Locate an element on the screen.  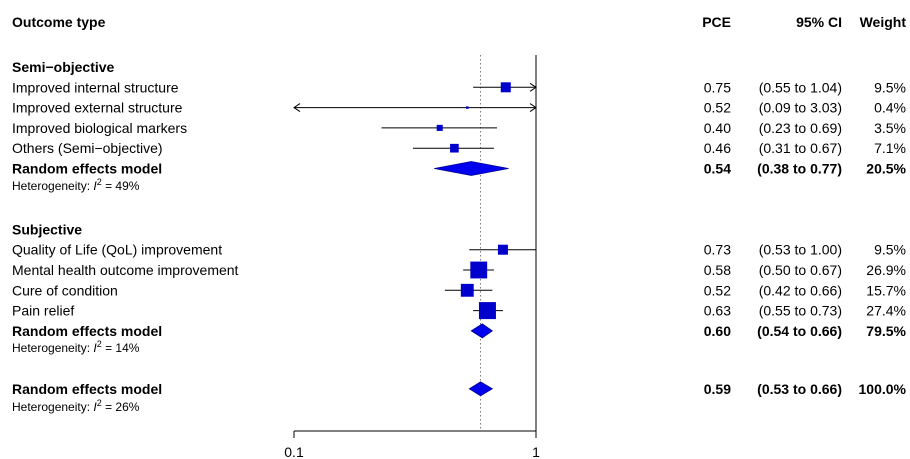
study-weight: 0.4% is located at coordinates (890, 108).